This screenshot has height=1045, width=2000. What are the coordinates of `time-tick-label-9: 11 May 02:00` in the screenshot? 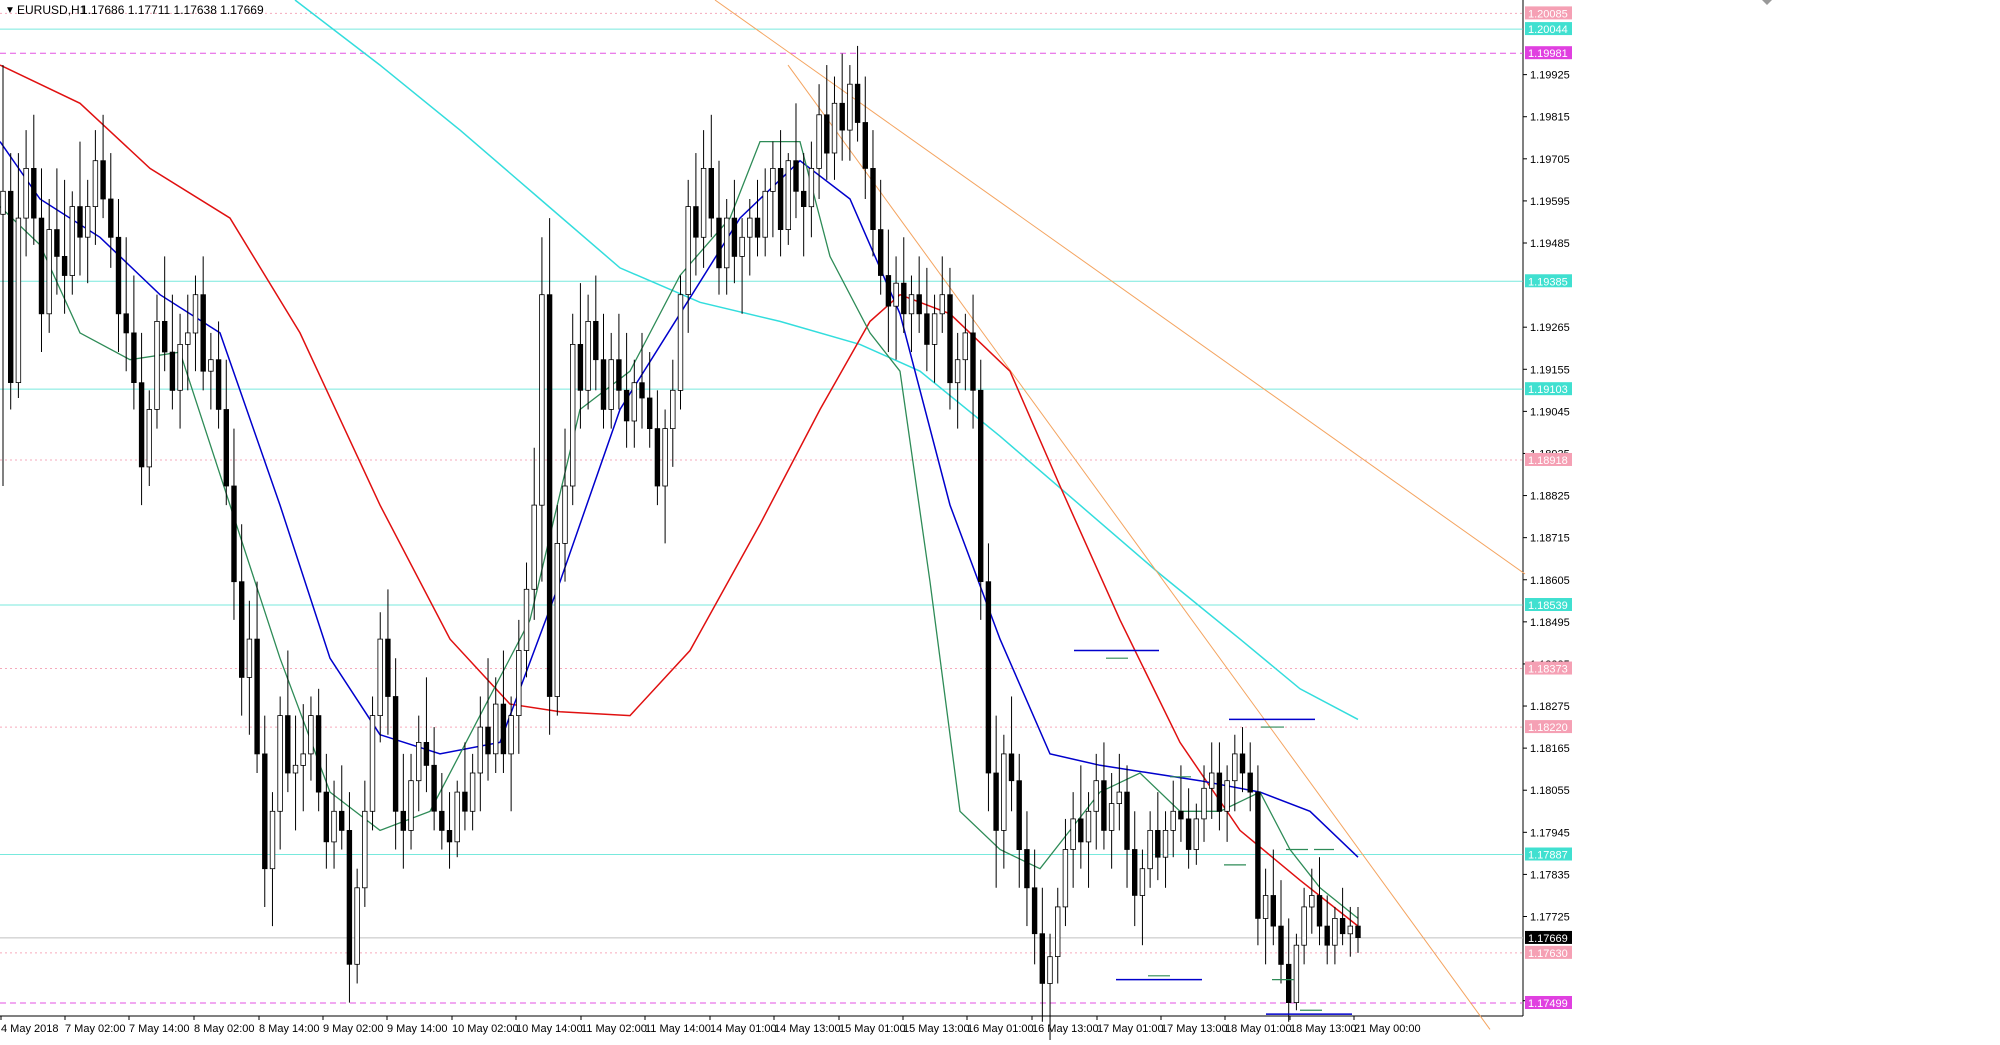 It's located at (614, 1029).